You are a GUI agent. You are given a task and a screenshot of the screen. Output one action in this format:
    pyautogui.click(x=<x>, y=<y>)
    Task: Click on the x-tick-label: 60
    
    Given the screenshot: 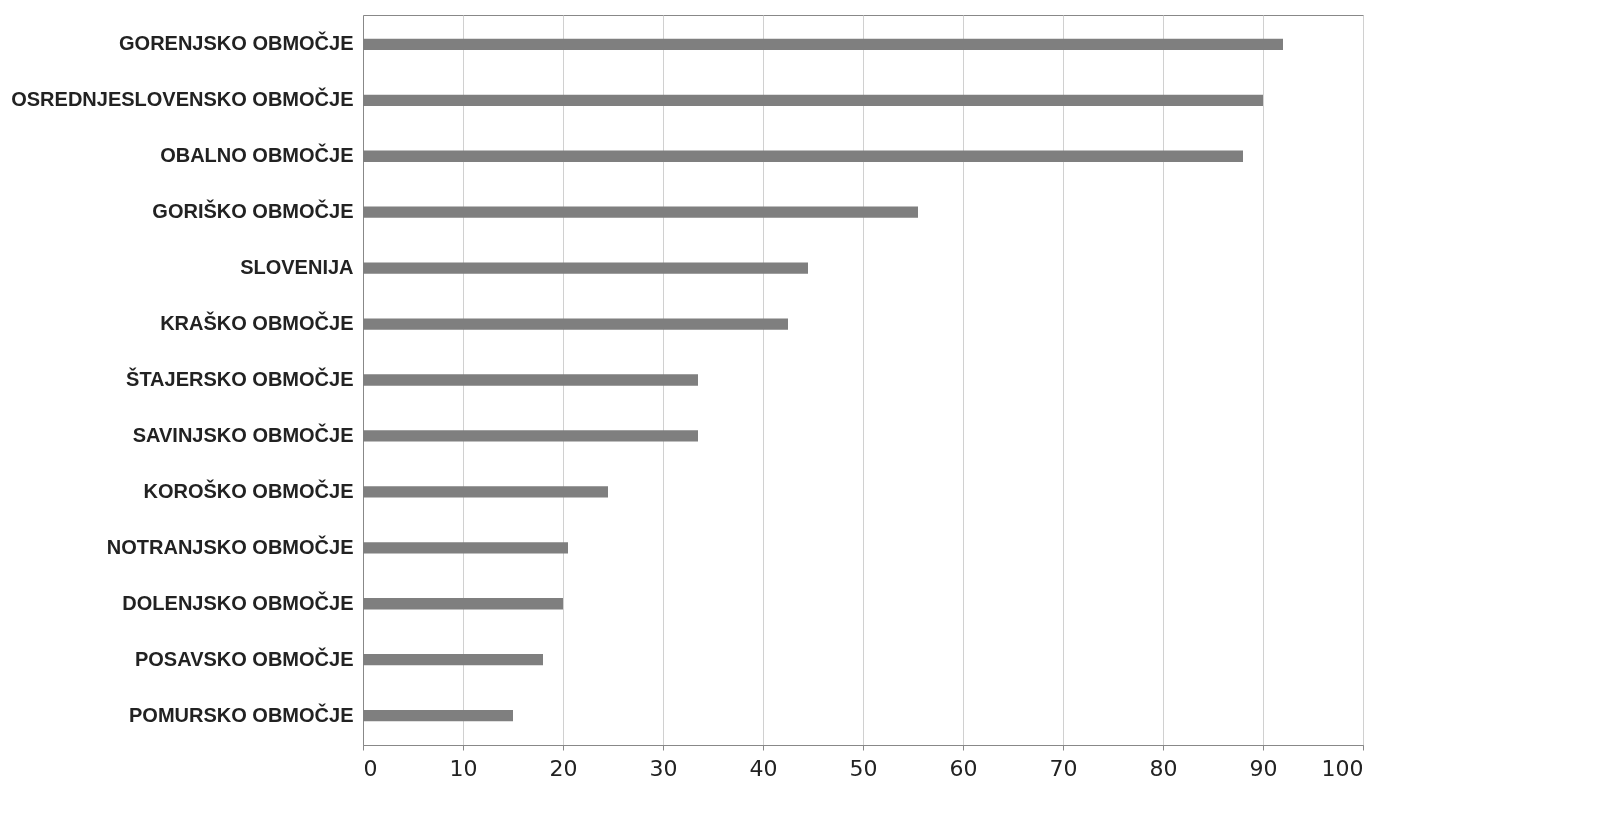 What is the action you would take?
    pyautogui.click(x=963, y=768)
    